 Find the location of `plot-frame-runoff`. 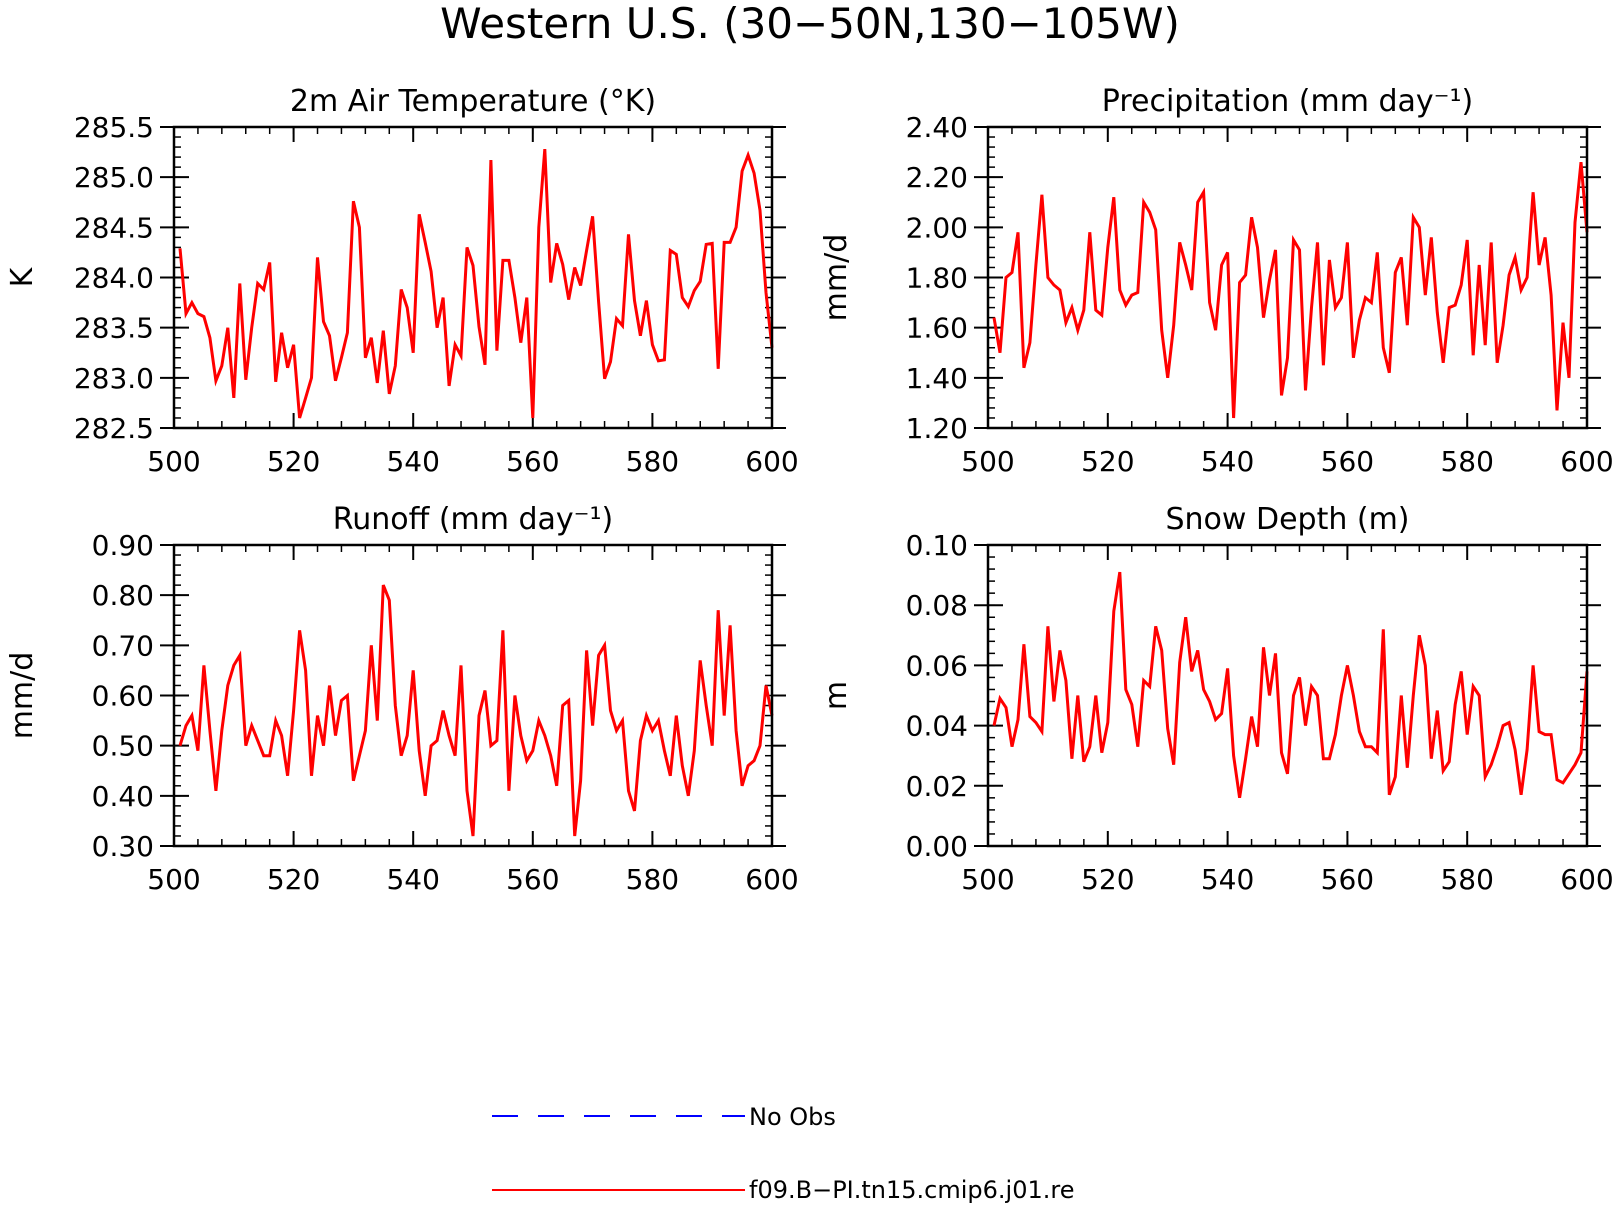

plot-frame-runoff is located at coordinates (473, 695).